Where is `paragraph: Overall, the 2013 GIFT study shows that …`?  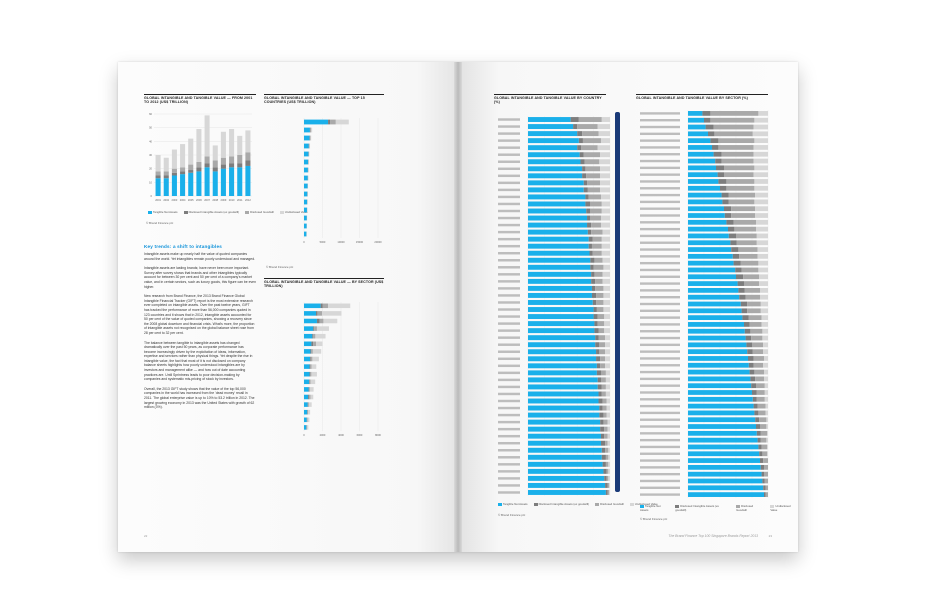 paragraph: Overall, the 2013 GIFT study shows that … is located at coordinates (199, 398).